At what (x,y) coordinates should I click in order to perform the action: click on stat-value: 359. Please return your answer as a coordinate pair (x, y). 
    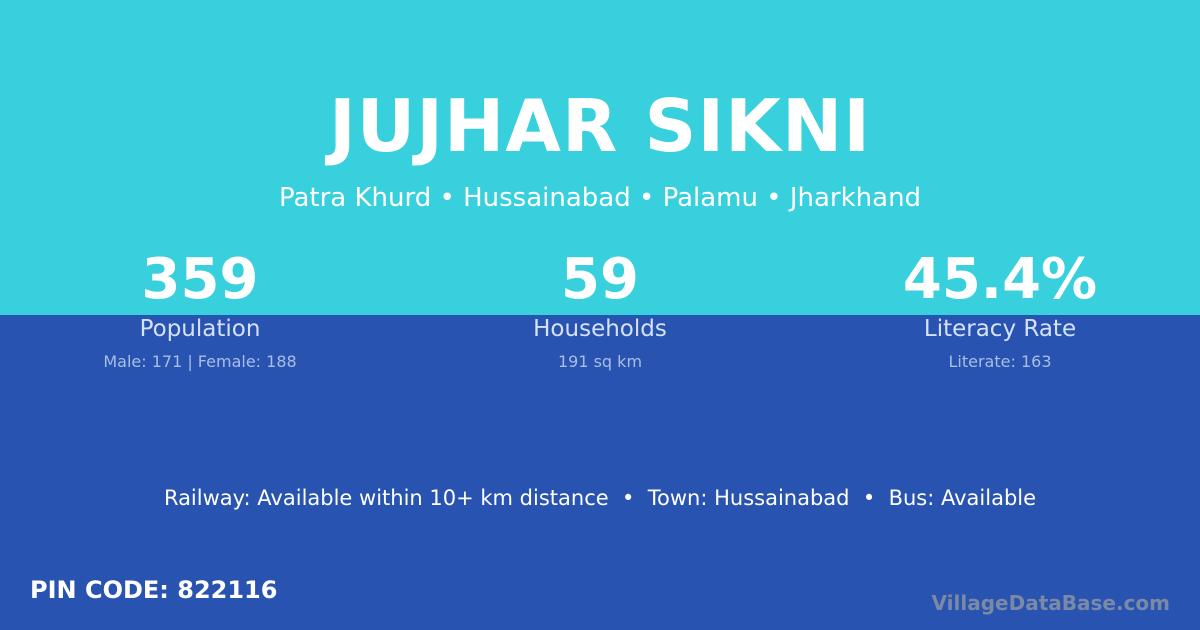
    Looking at the image, I should click on (200, 279).